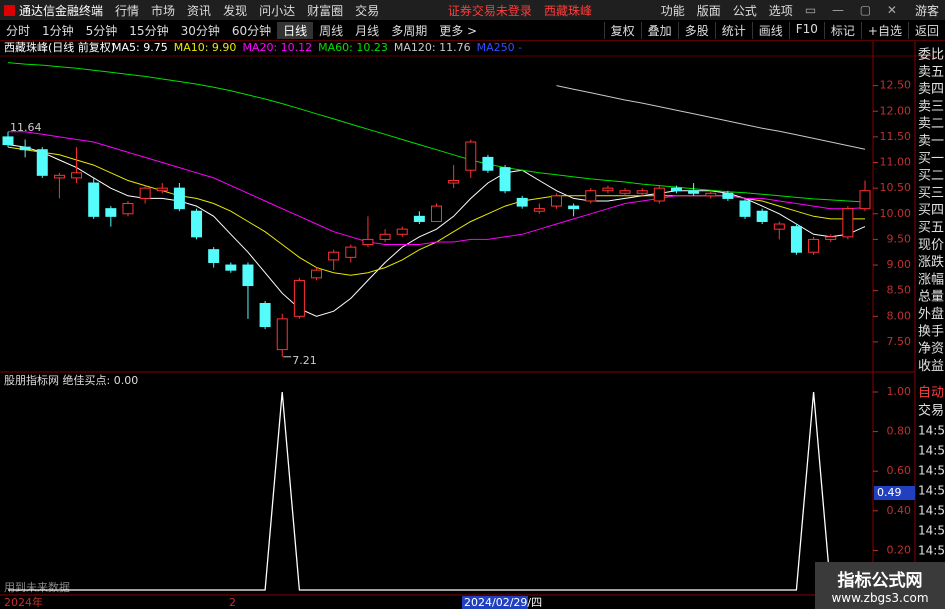 The width and height of the screenshot is (945, 609). I want to click on y-tick-label: 0.20, so click(899, 549).